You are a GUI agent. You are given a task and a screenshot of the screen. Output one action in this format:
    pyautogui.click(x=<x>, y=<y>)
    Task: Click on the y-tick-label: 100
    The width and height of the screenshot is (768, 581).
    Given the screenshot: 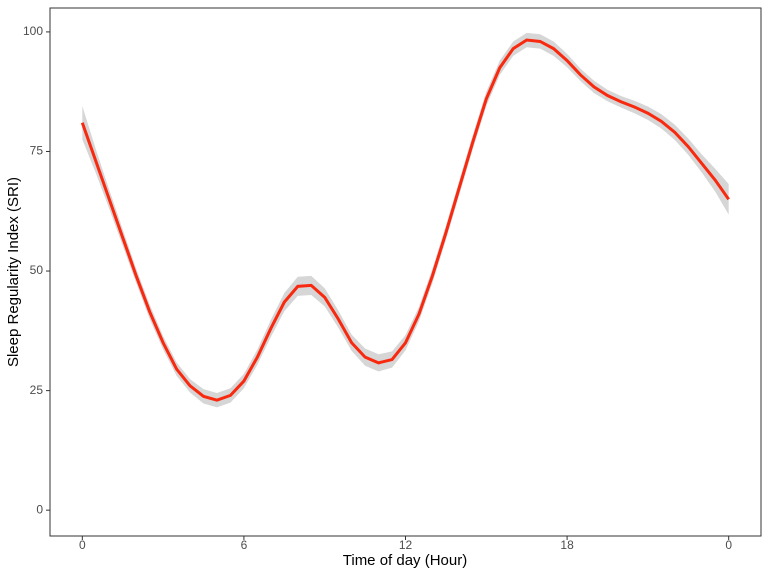 What is the action you would take?
    pyautogui.click(x=33, y=31)
    